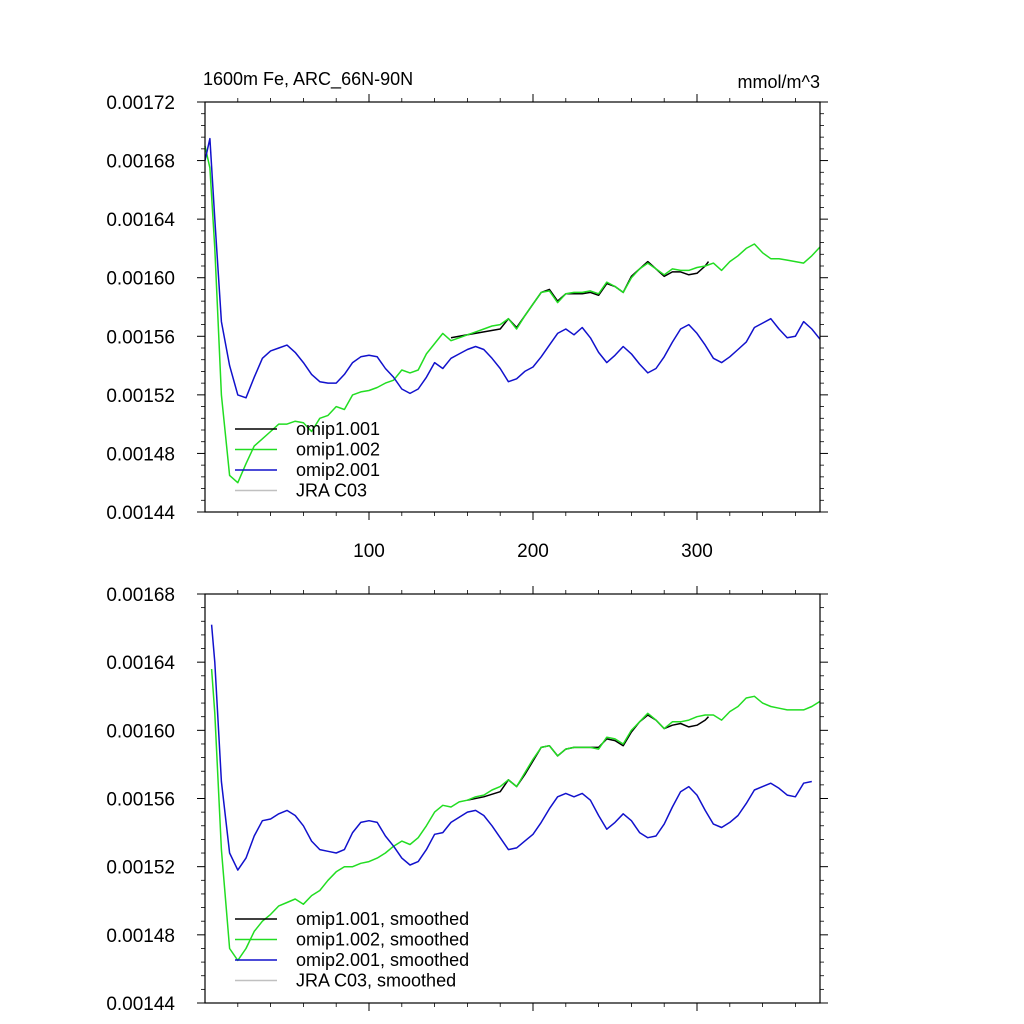  What do you see at coordinates (140, 731) in the screenshot?
I see `bottom-ytick-label: 0.00160` at bounding box center [140, 731].